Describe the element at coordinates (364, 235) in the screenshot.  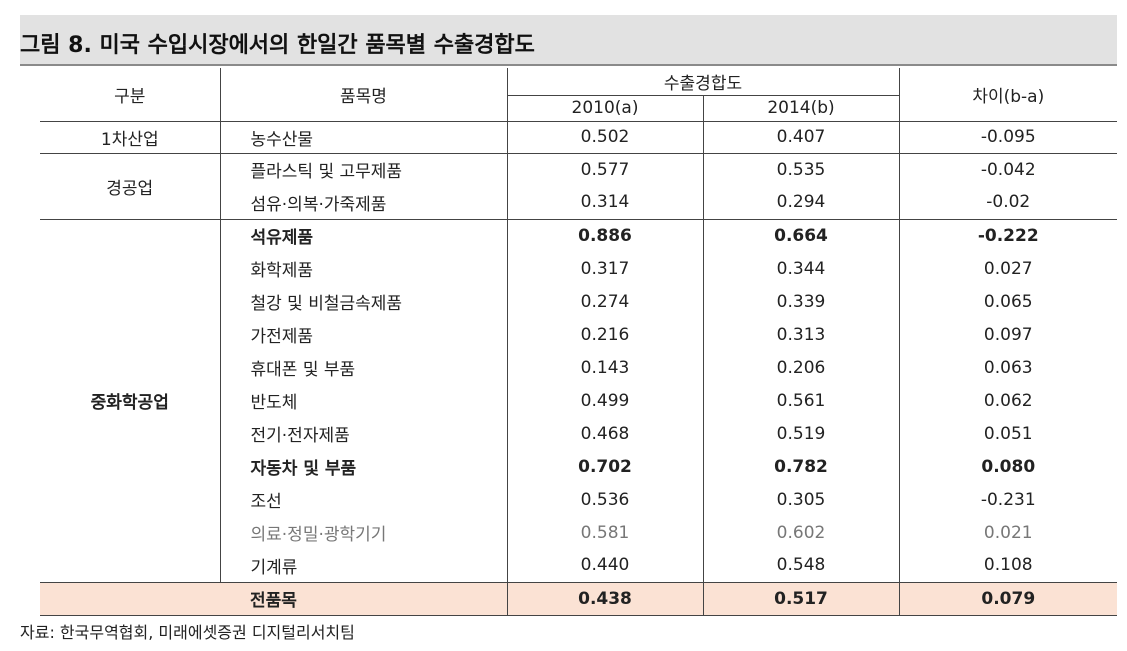
I see `item-name: 석유제품` at that location.